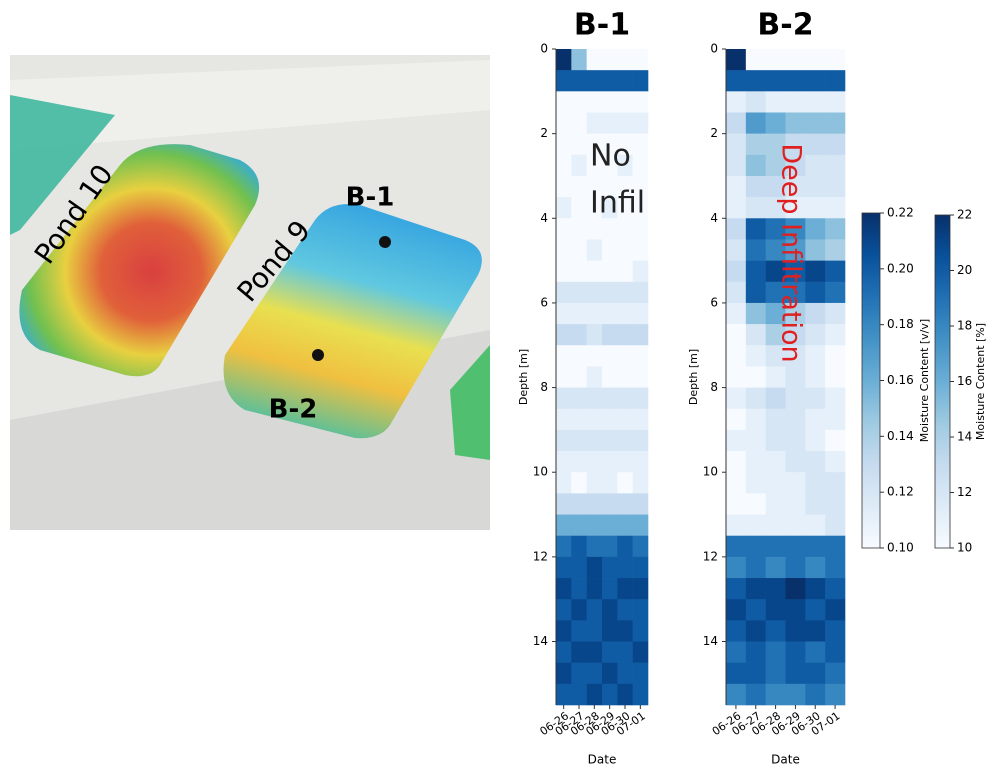 The image size is (986, 770). Describe the element at coordinates (523, 377) in the screenshot. I see `y-axis-label: Depth [m]` at that location.